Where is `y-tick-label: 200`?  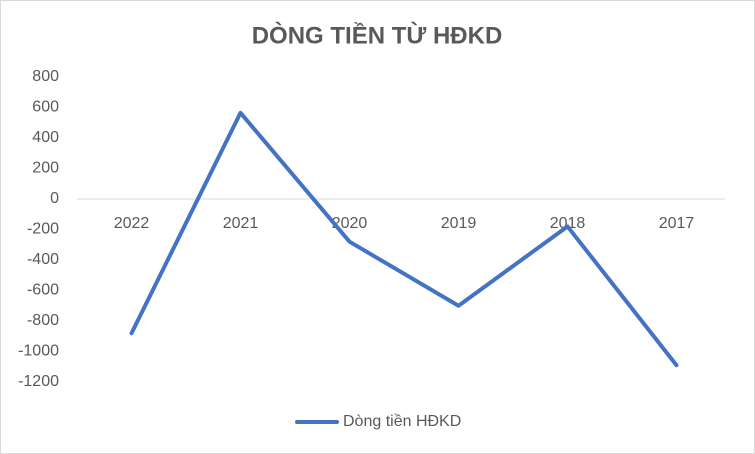 y-tick-label: 200 is located at coordinates (45, 168).